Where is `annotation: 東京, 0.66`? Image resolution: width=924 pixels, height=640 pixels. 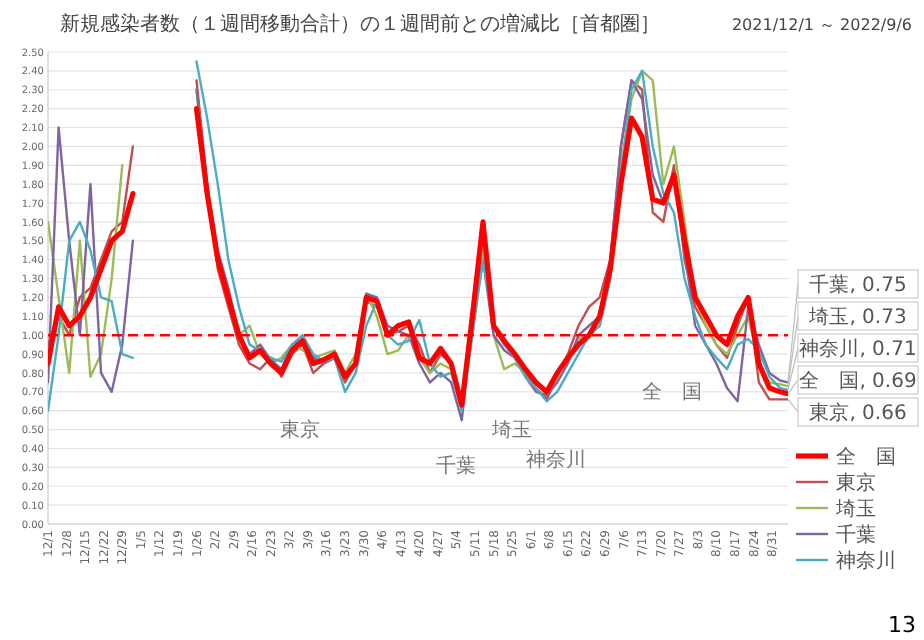
annotation: 東京, 0.66 is located at coordinates (858, 413).